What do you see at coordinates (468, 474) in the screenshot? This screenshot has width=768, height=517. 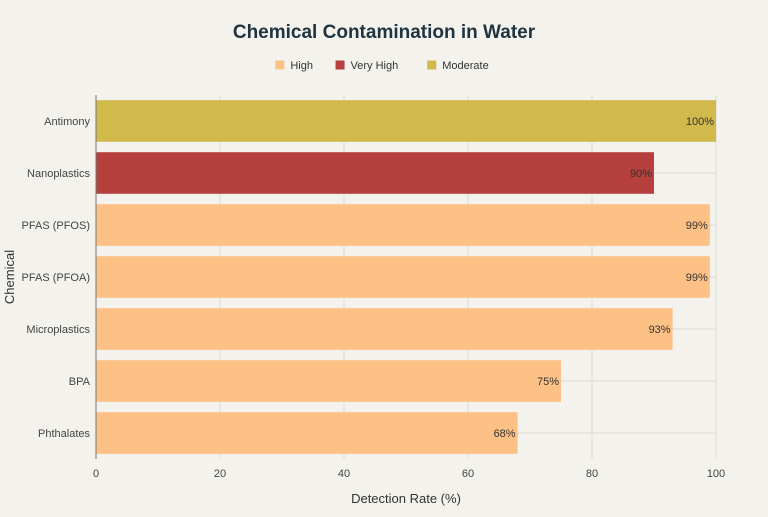 I see `x-tick-label: 60` at bounding box center [468, 474].